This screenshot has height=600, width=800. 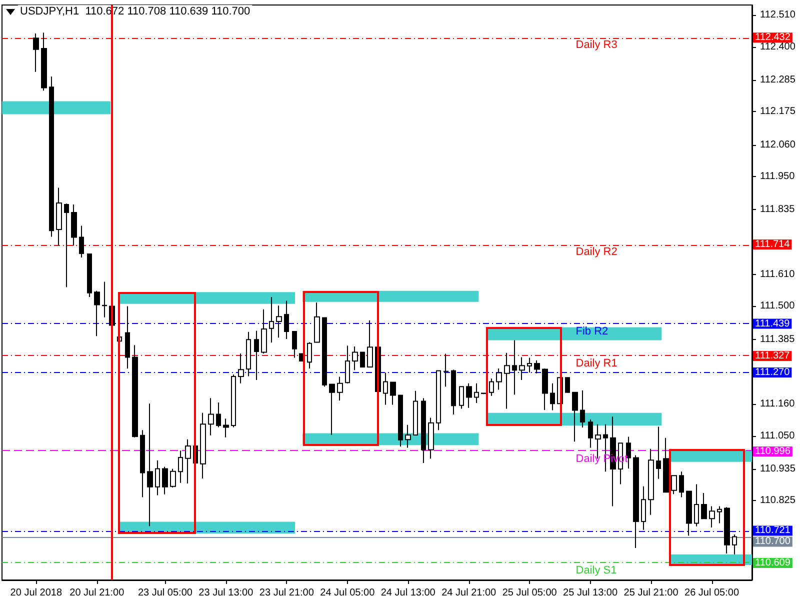 I want to click on ref-line-label: 112.432, so click(x=773, y=38).